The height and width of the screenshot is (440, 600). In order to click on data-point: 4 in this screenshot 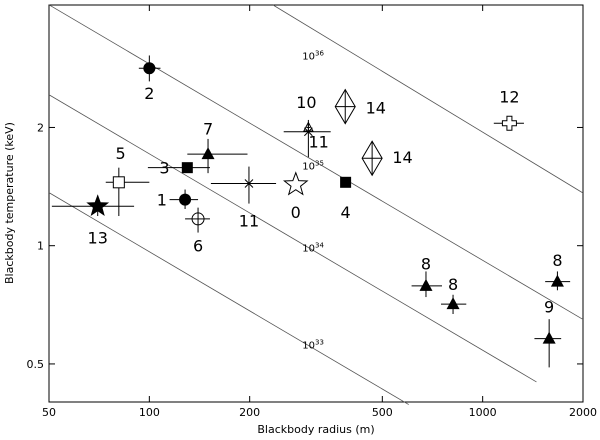, I will do `click(346, 199)`.